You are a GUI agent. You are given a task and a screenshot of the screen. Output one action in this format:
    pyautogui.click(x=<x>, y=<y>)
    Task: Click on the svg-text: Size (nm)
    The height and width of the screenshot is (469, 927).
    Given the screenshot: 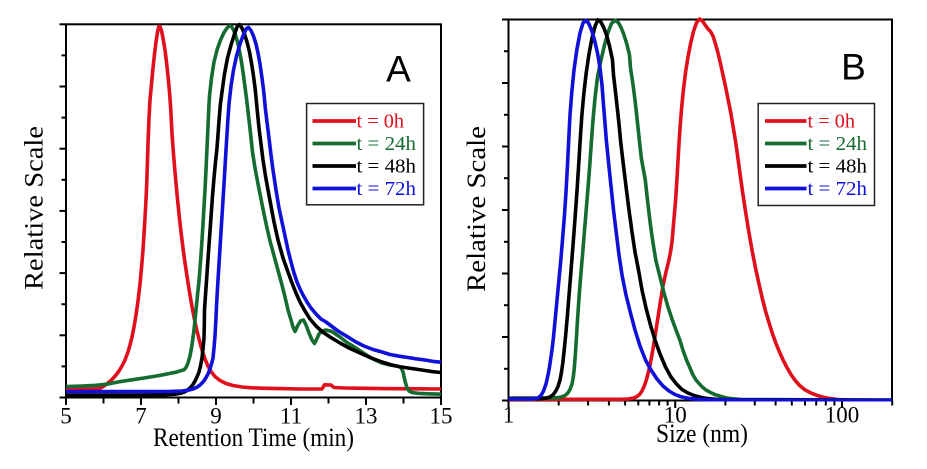 What is the action you would take?
    pyautogui.click(x=702, y=433)
    